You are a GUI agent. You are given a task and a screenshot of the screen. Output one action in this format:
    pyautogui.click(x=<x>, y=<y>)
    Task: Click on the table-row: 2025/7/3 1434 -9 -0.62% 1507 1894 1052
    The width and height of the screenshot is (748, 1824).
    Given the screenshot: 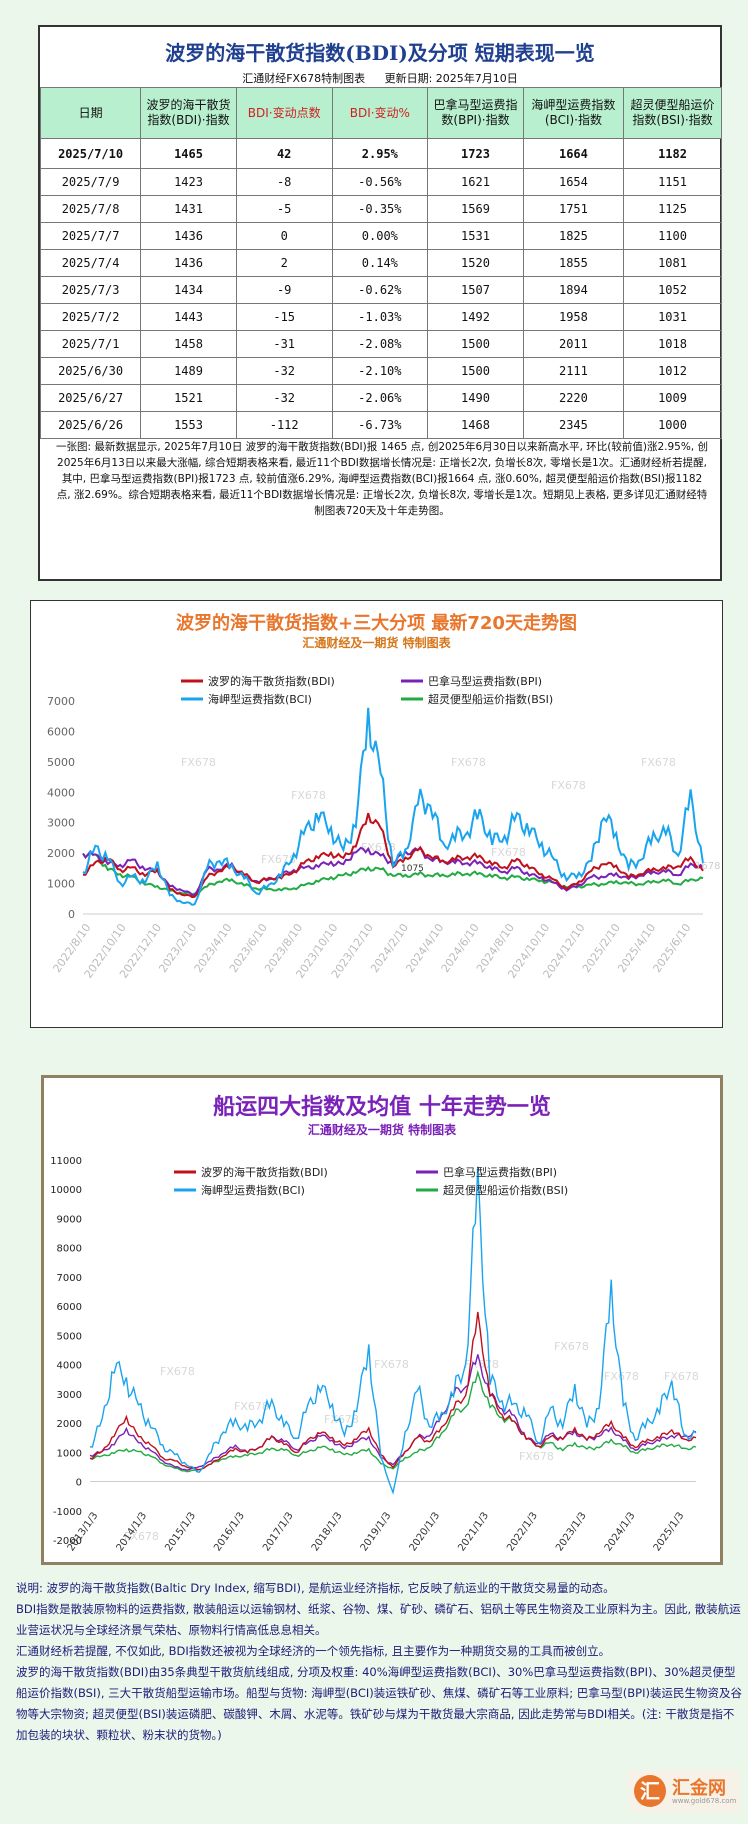 What is the action you would take?
    pyautogui.click(x=380, y=290)
    